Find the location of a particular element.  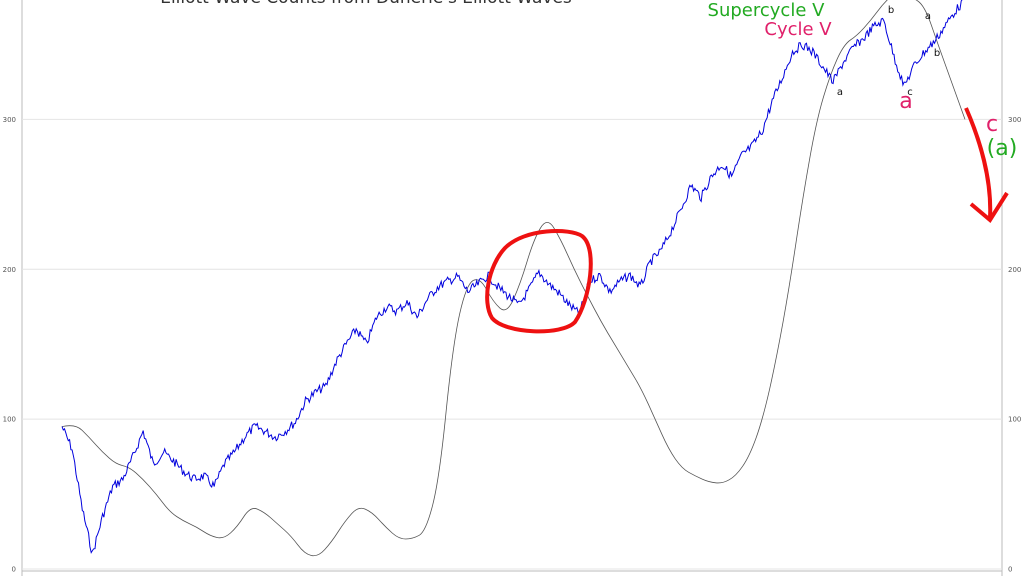

label-c-cycle: c is located at coordinates (992, 124).